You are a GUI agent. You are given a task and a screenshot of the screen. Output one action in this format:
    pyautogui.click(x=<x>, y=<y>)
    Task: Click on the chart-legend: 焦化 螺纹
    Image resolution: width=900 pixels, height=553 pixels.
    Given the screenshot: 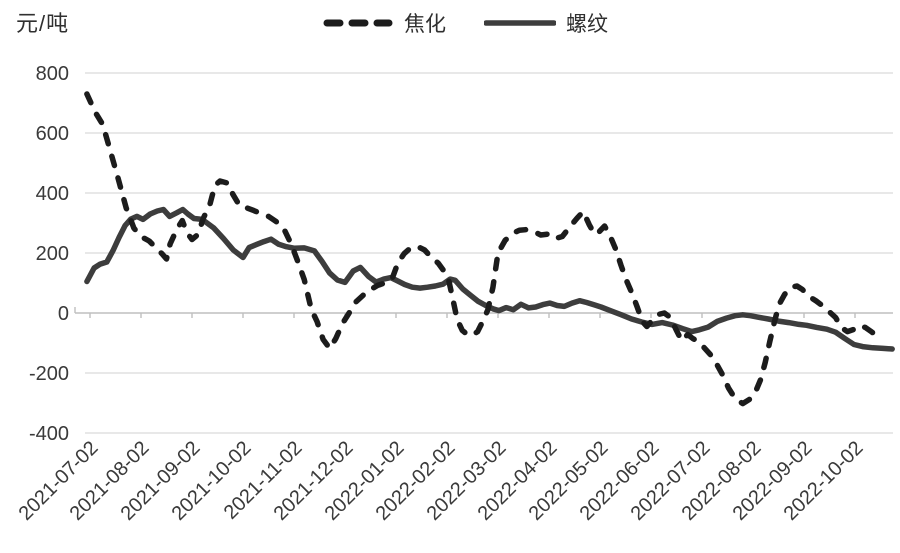 What is the action you would take?
    pyautogui.click(x=465, y=23)
    